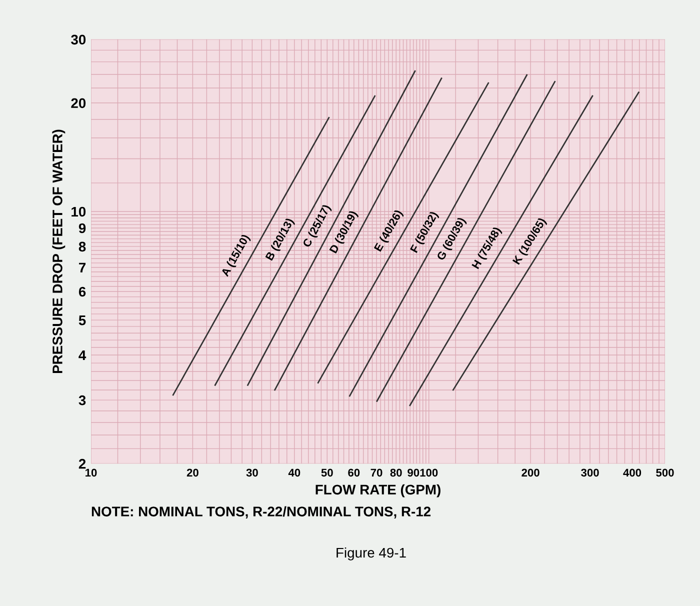  I want to click on y-tick-label: 6, so click(82, 291).